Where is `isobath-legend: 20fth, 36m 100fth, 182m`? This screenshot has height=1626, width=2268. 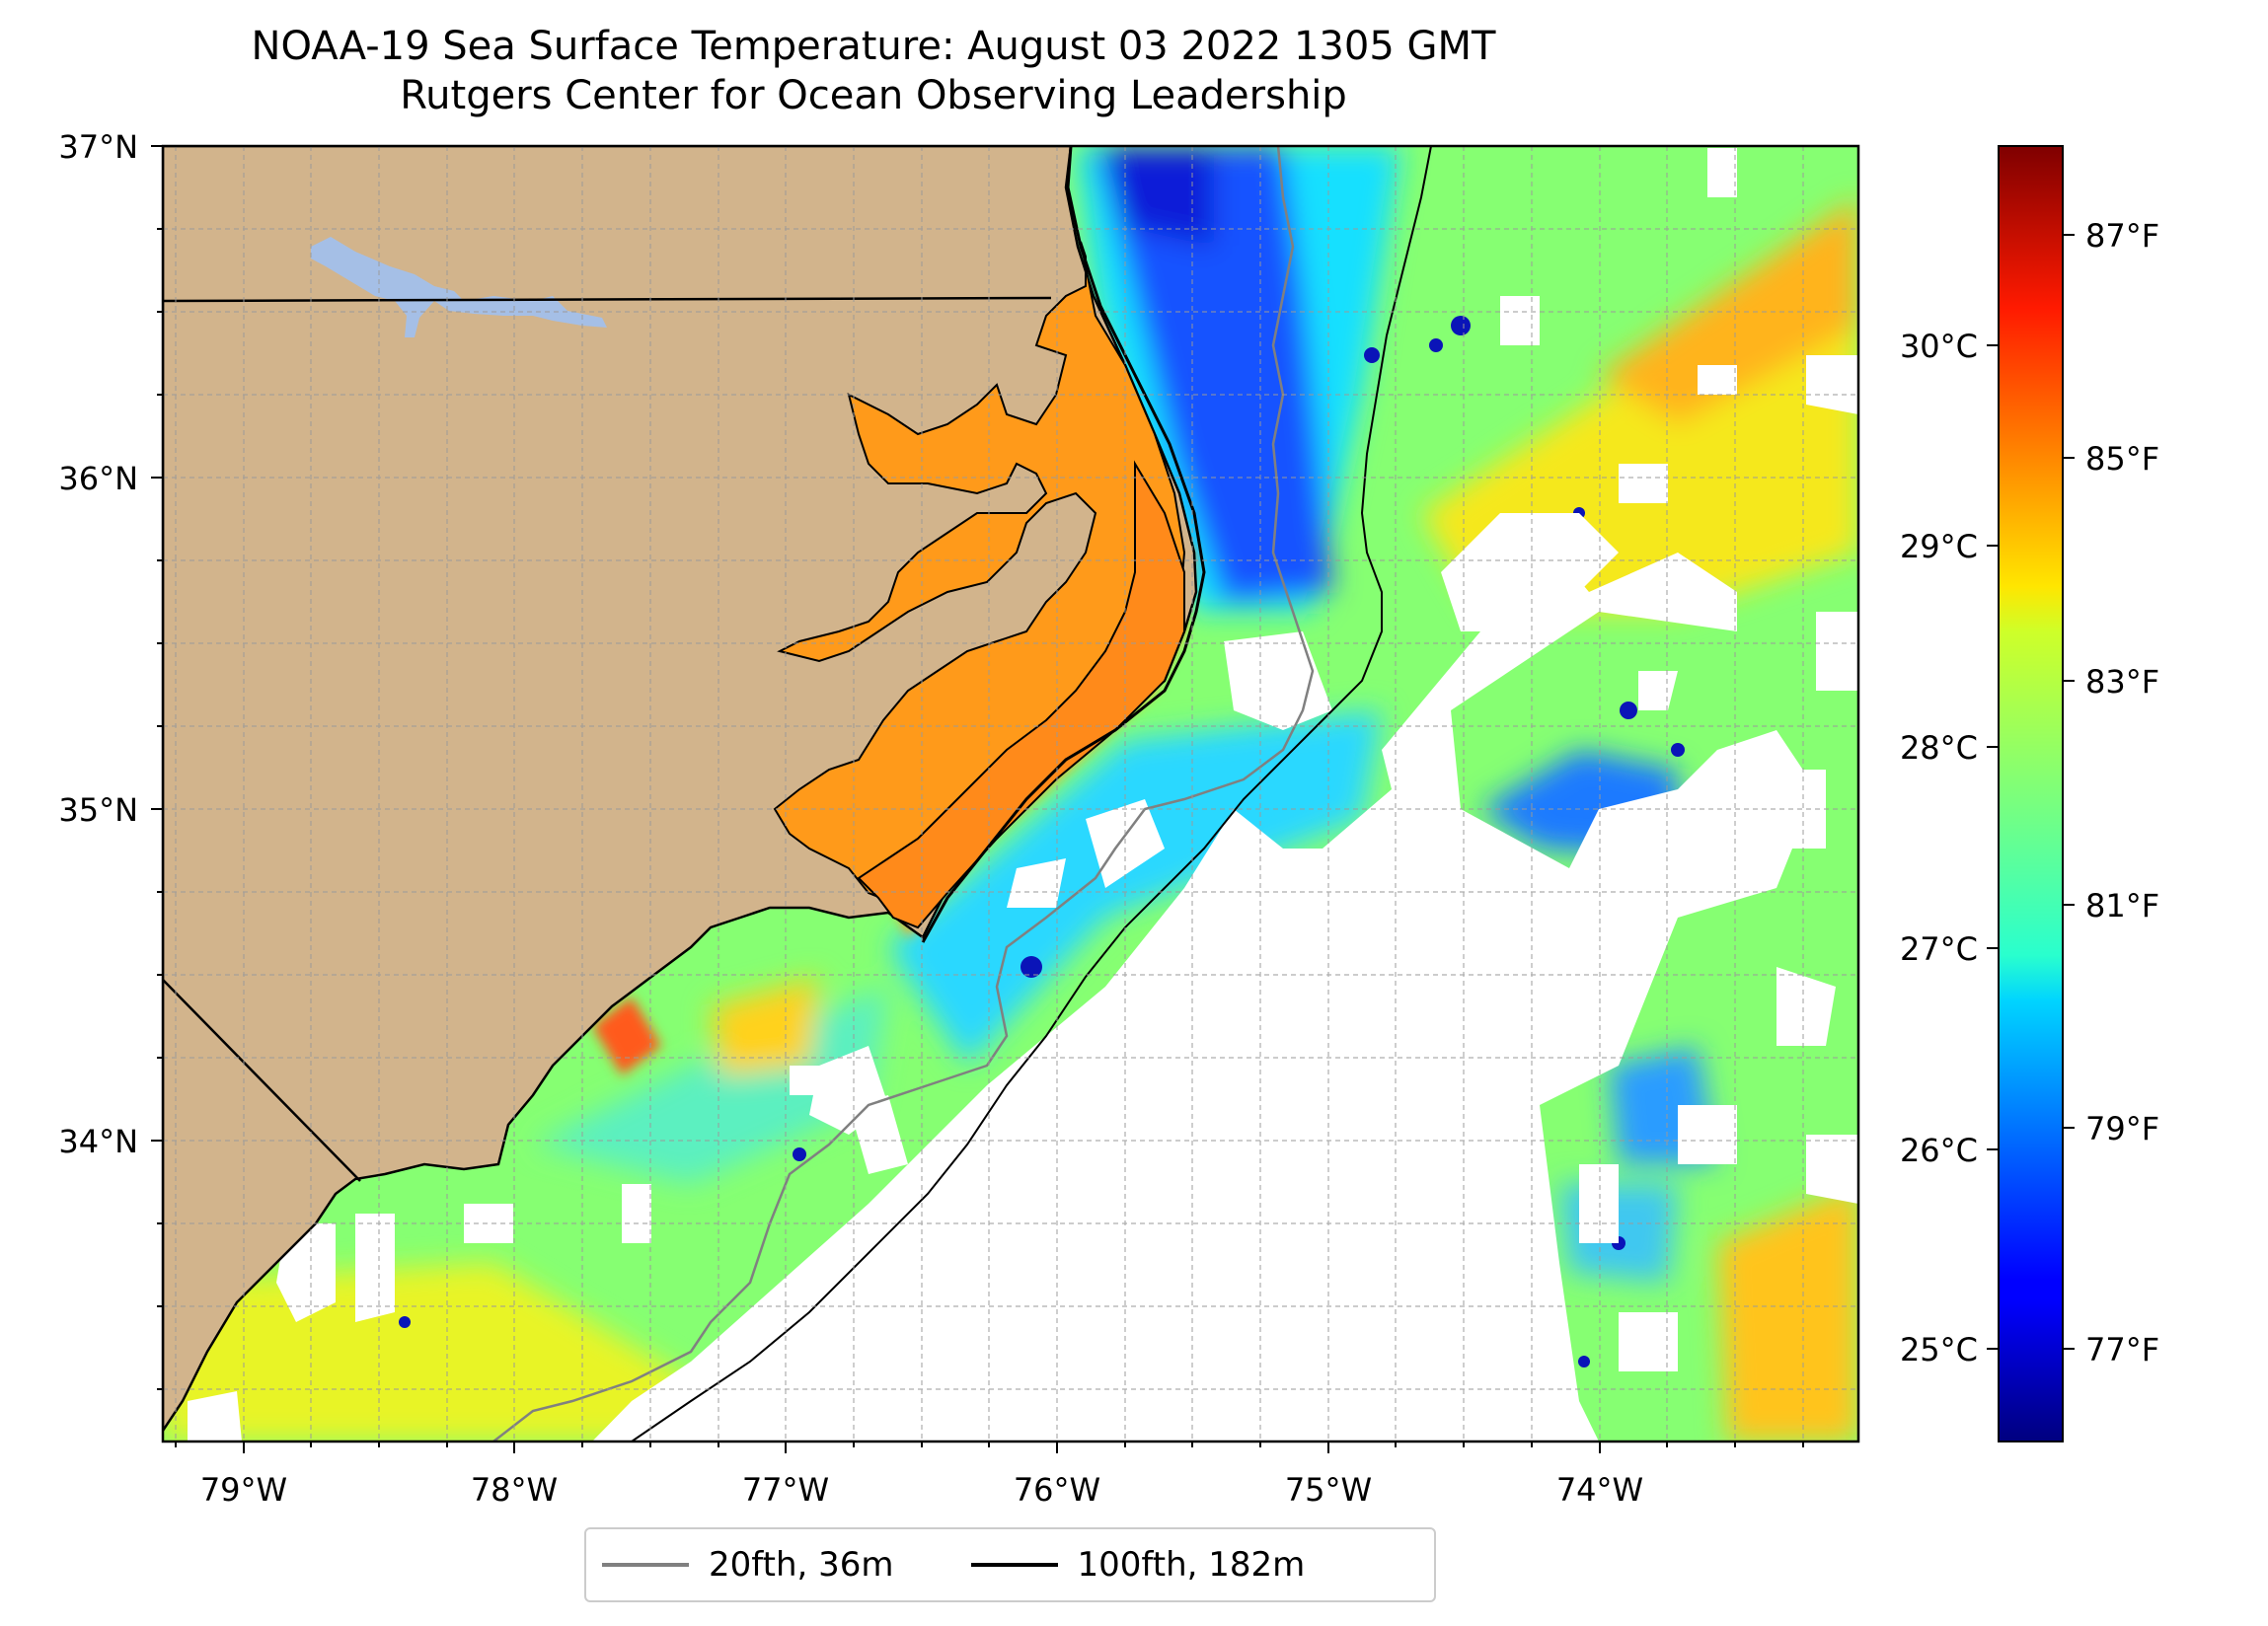
isobath-legend: 20fth, 36m 100fth, 182m is located at coordinates (1010, 1564).